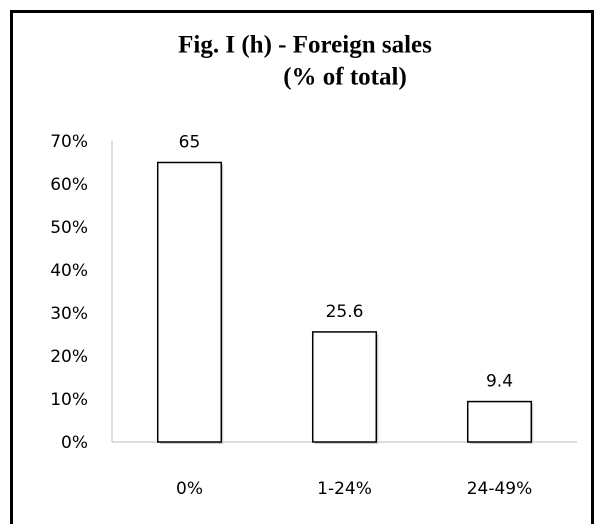 This screenshot has width=603, height=524. I want to click on chart-subtitle: (% of total), so click(345, 77).